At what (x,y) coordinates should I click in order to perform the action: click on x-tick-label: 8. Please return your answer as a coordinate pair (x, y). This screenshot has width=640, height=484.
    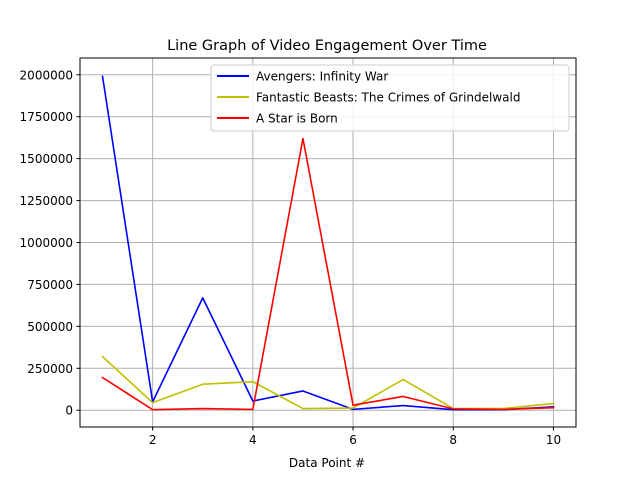
    Looking at the image, I should click on (453, 440).